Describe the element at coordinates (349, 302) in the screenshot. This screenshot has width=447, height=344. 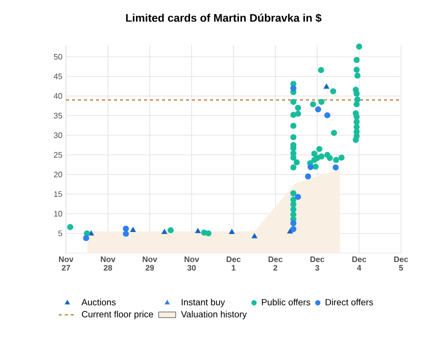
I see `legend-label: Direct offers` at that location.